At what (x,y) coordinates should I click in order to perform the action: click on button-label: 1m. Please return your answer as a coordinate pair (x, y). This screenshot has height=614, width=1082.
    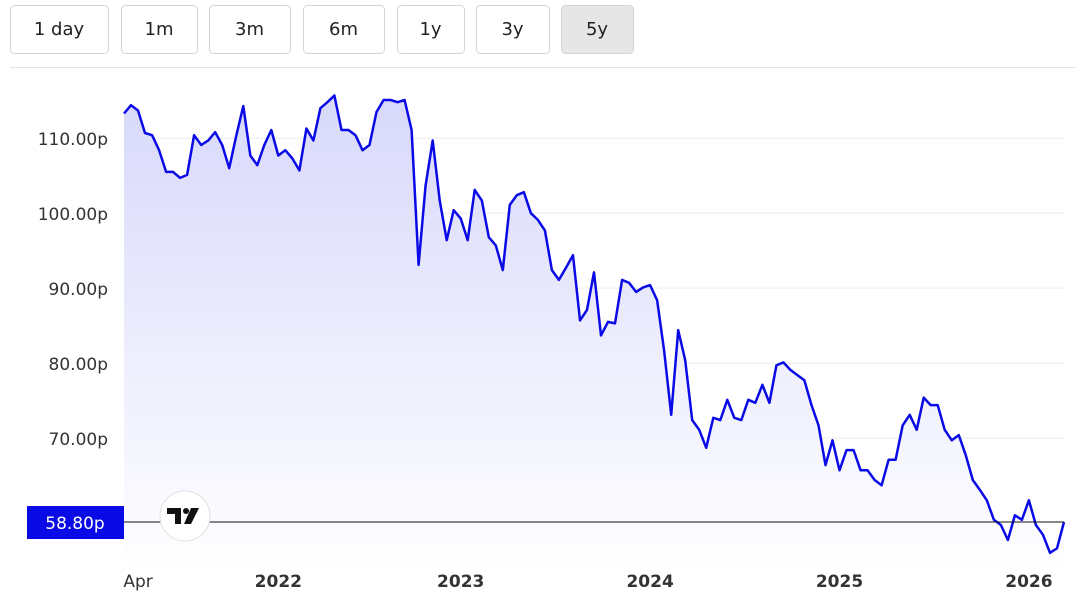
    Looking at the image, I should click on (159, 29).